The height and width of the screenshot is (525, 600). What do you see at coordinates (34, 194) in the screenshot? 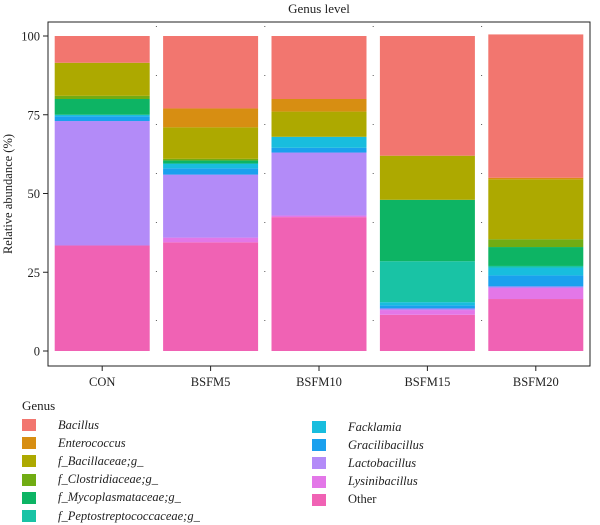
I see `y-tick-label: 50` at bounding box center [34, 194].